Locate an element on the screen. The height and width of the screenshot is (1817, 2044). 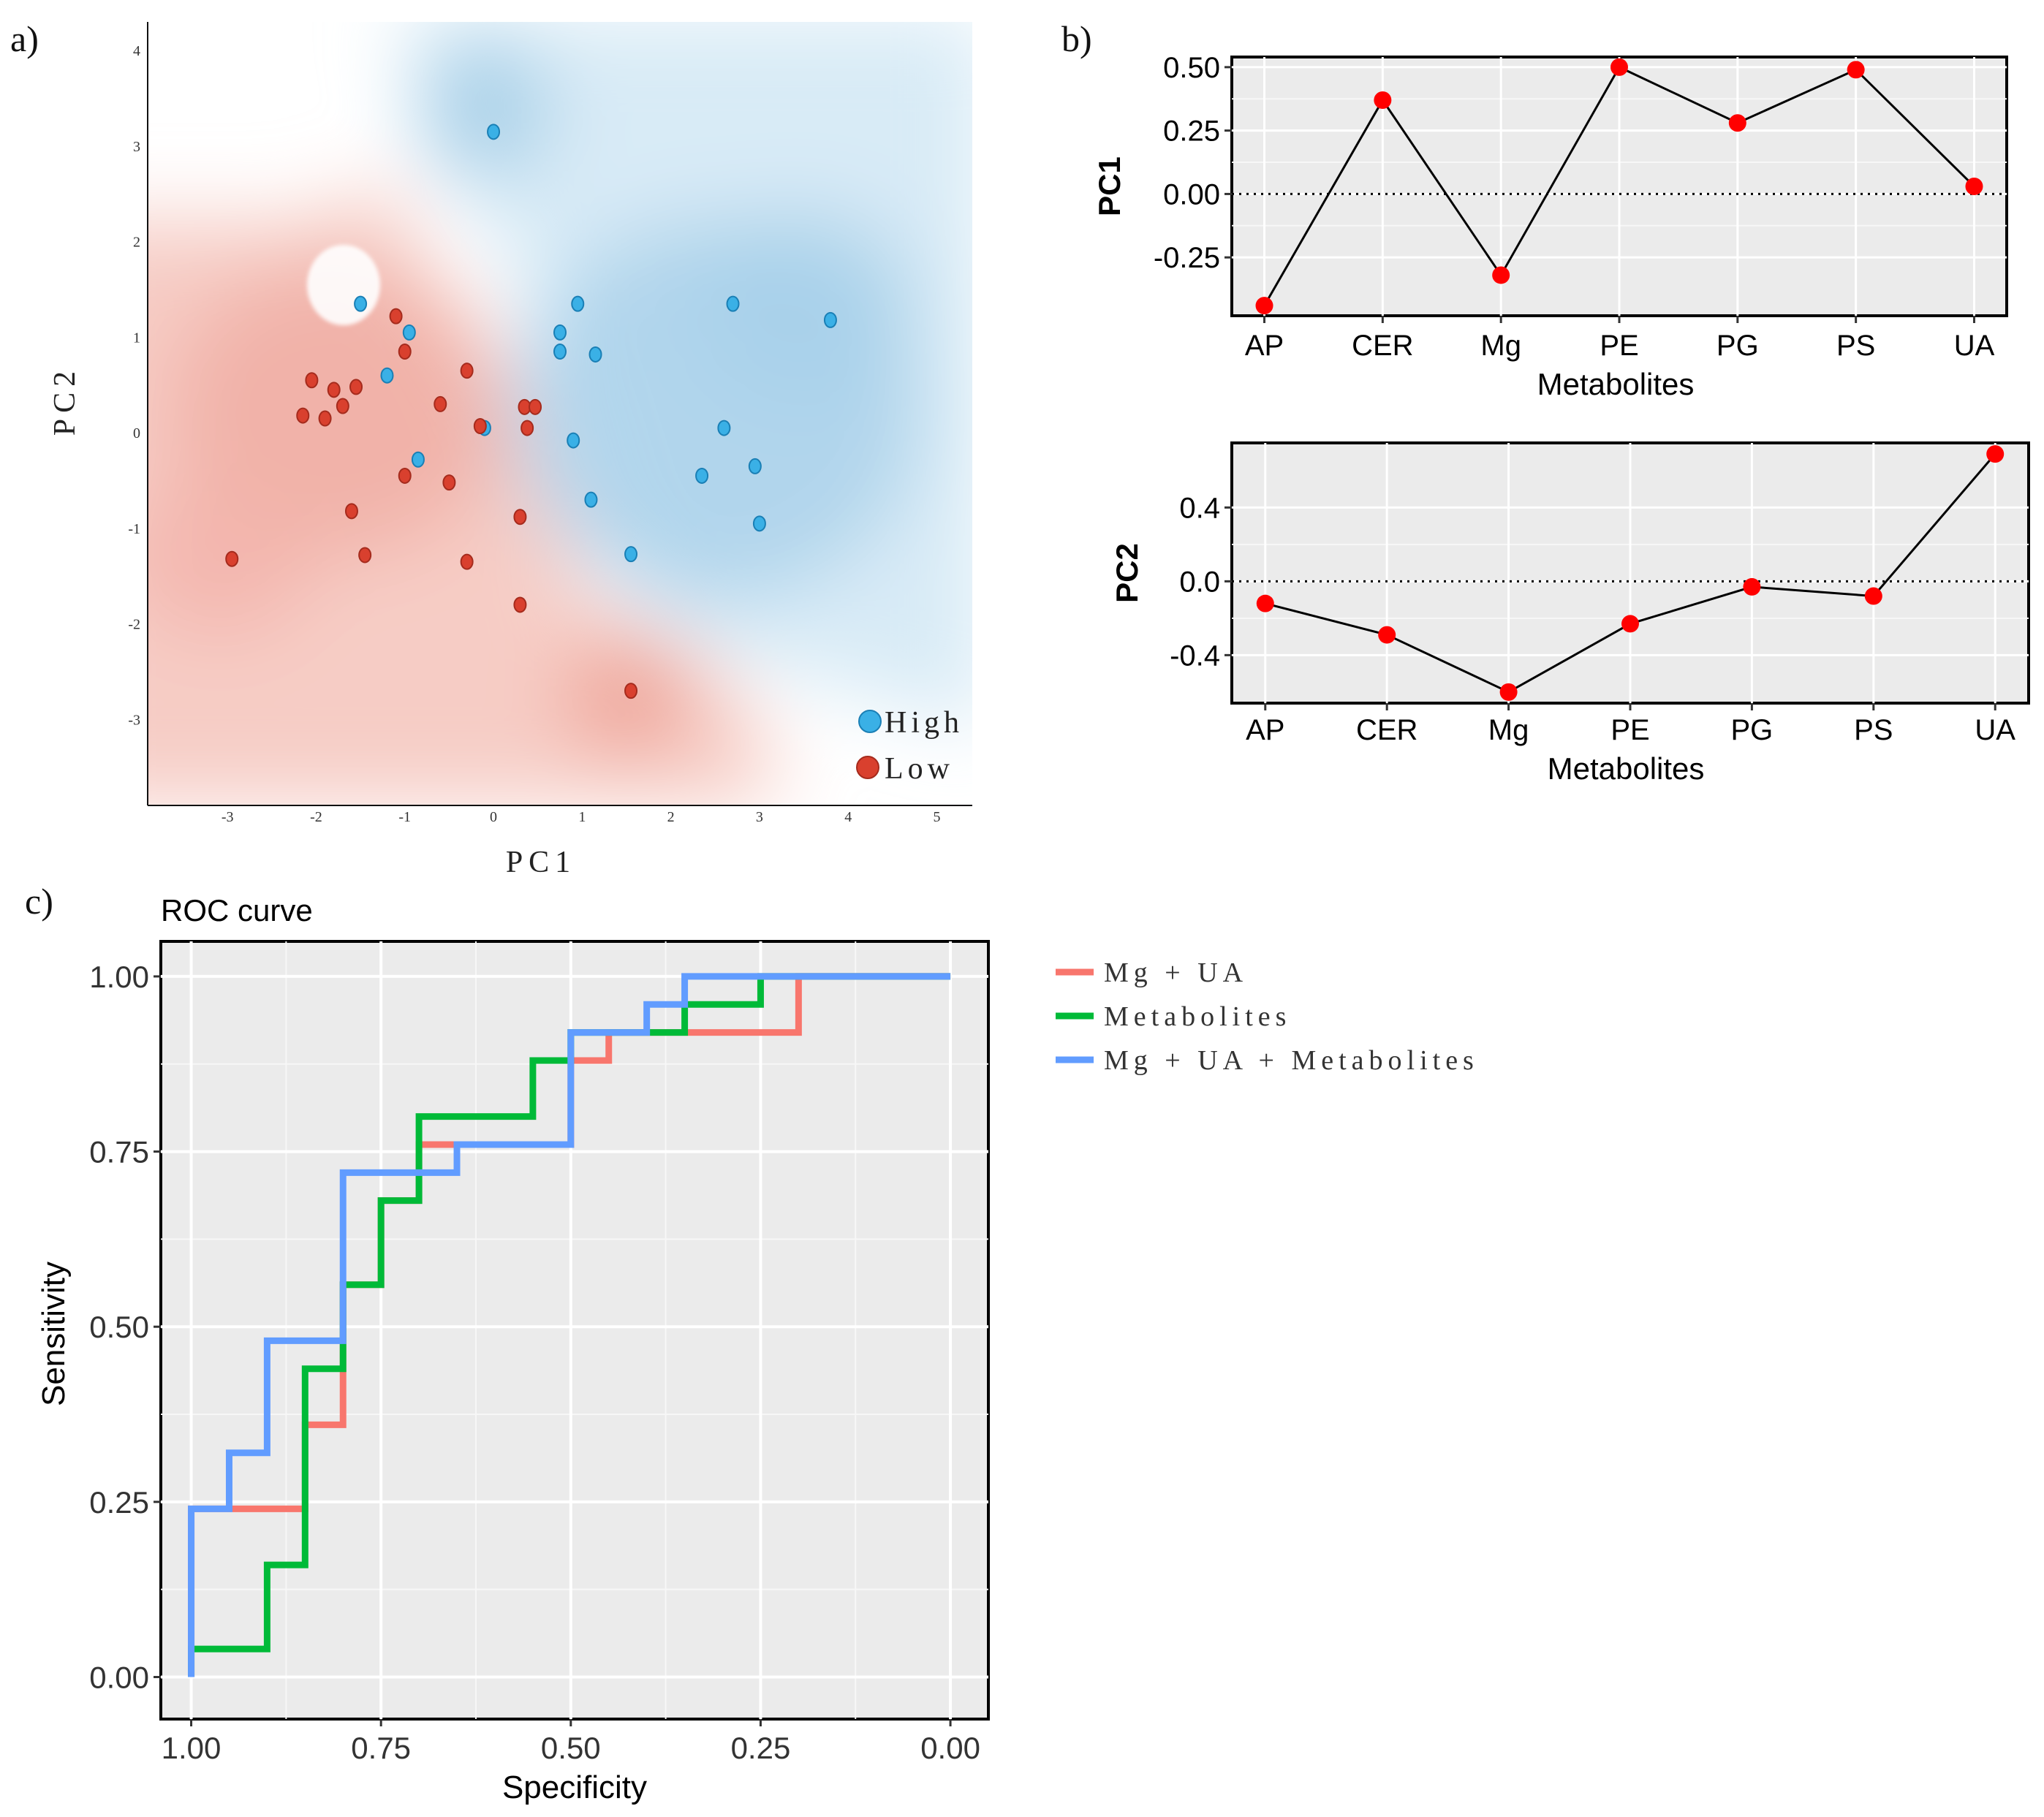
pca-y-tick-label: 1 is located at coordinates (136, 338).